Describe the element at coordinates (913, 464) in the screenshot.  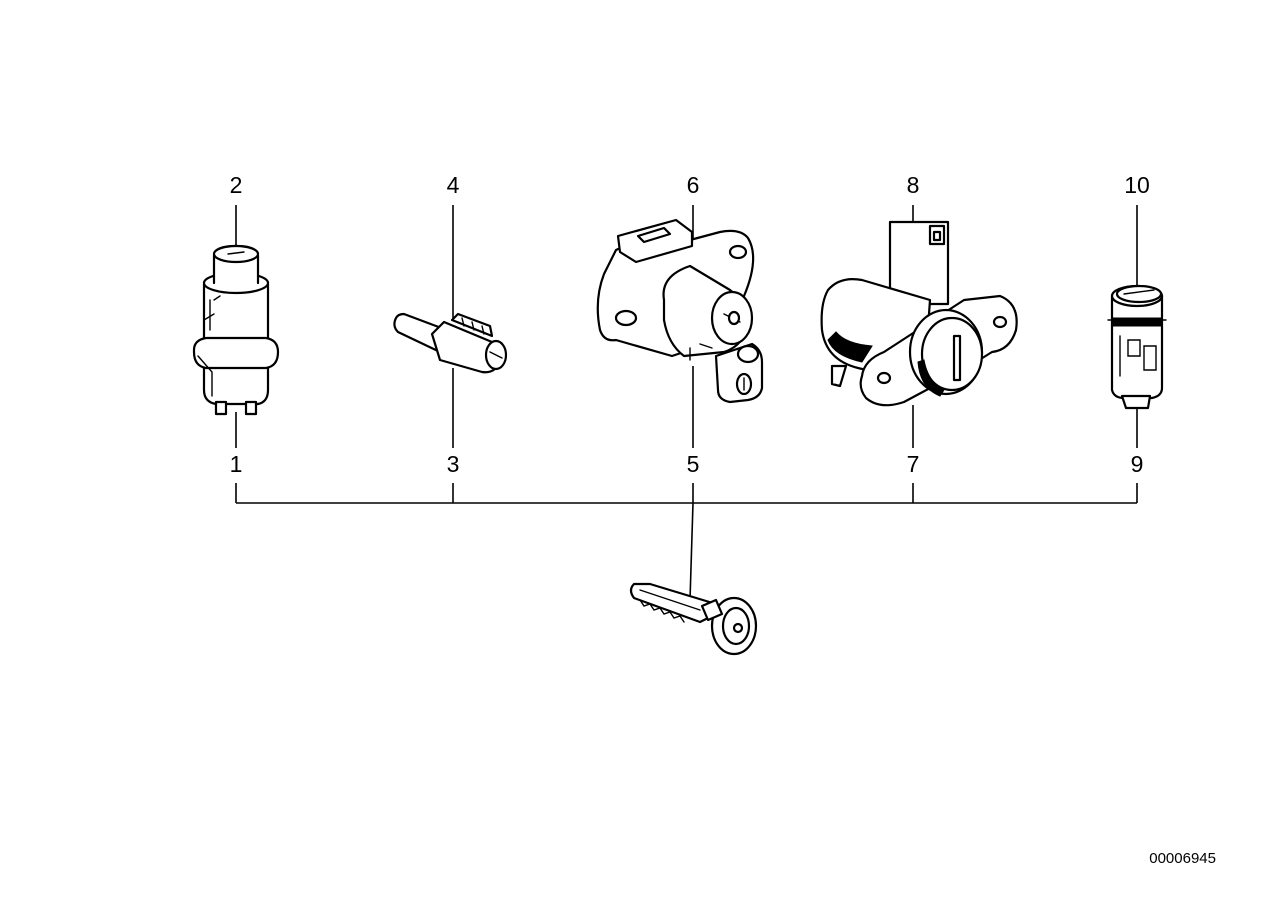
I see `callout-7: 7` at that location.